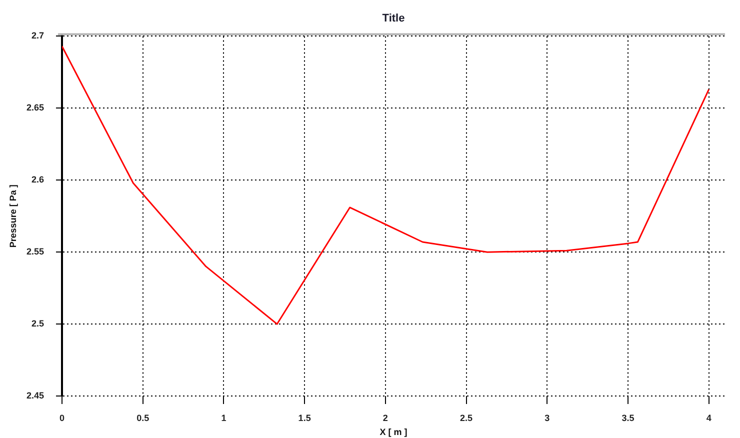 Image resolution: width=740 pixels, height=438 pixels. Describe the element at coordinates (37, 179) in the screenshot. I see `y-tick-label: 2.6` at that location.